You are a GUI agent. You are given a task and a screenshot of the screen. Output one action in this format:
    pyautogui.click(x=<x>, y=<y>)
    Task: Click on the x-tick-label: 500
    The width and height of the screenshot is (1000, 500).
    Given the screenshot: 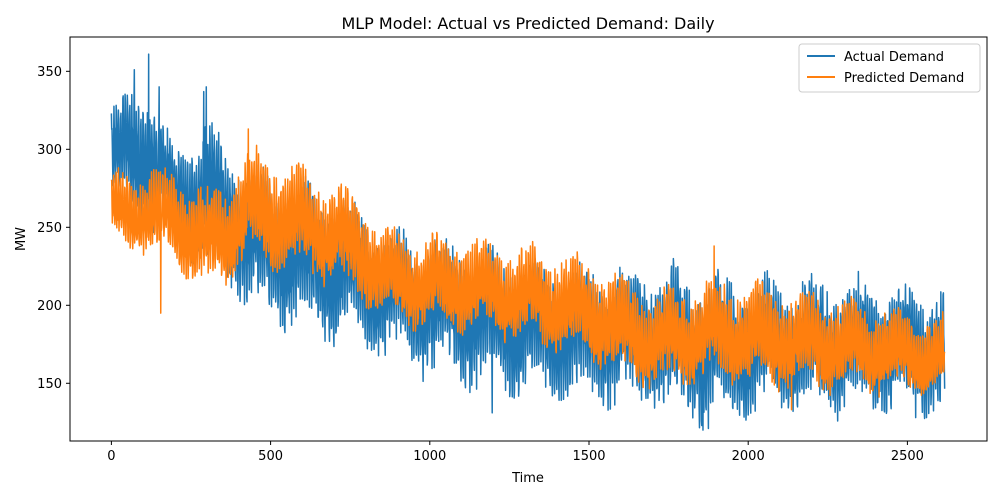 What is the action you would take?
    pyautogui.click(x=270, y=456)
    